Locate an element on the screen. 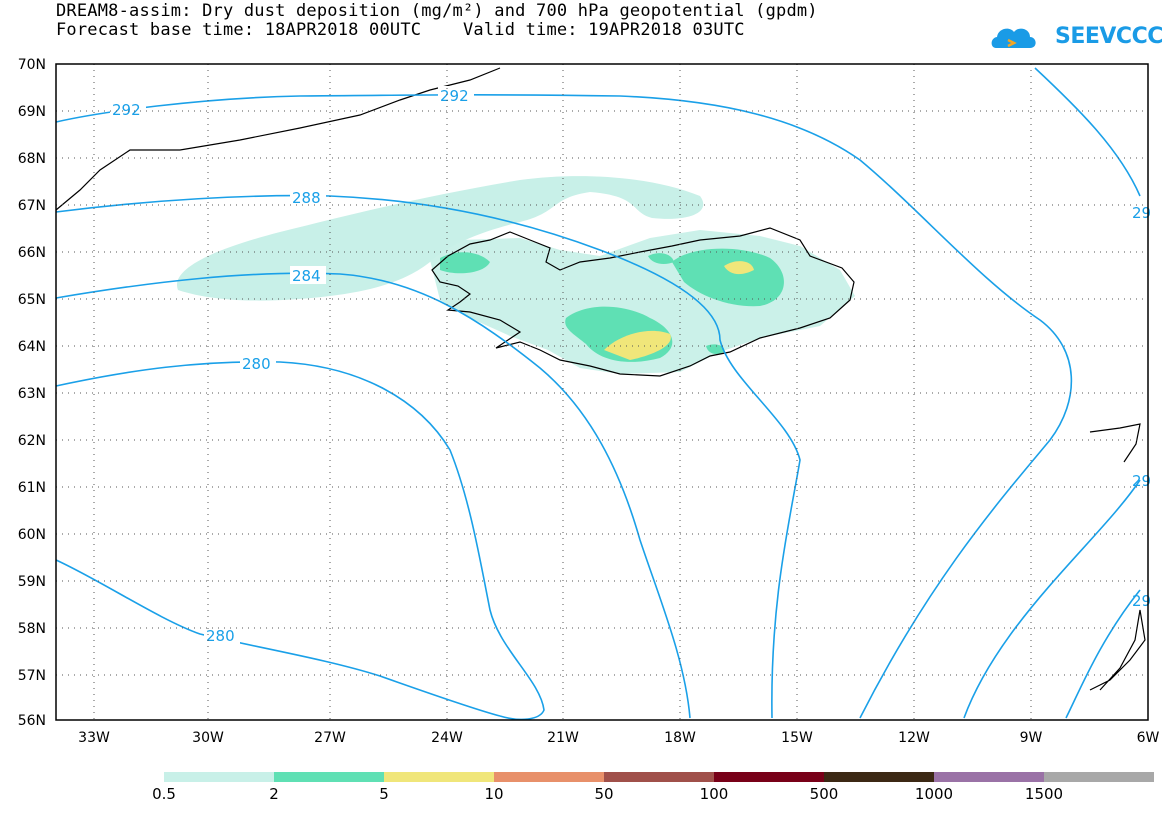 The width and height of the screenshot is (1175, 815). lat-label: 63N is located at coordinates (32, 394).